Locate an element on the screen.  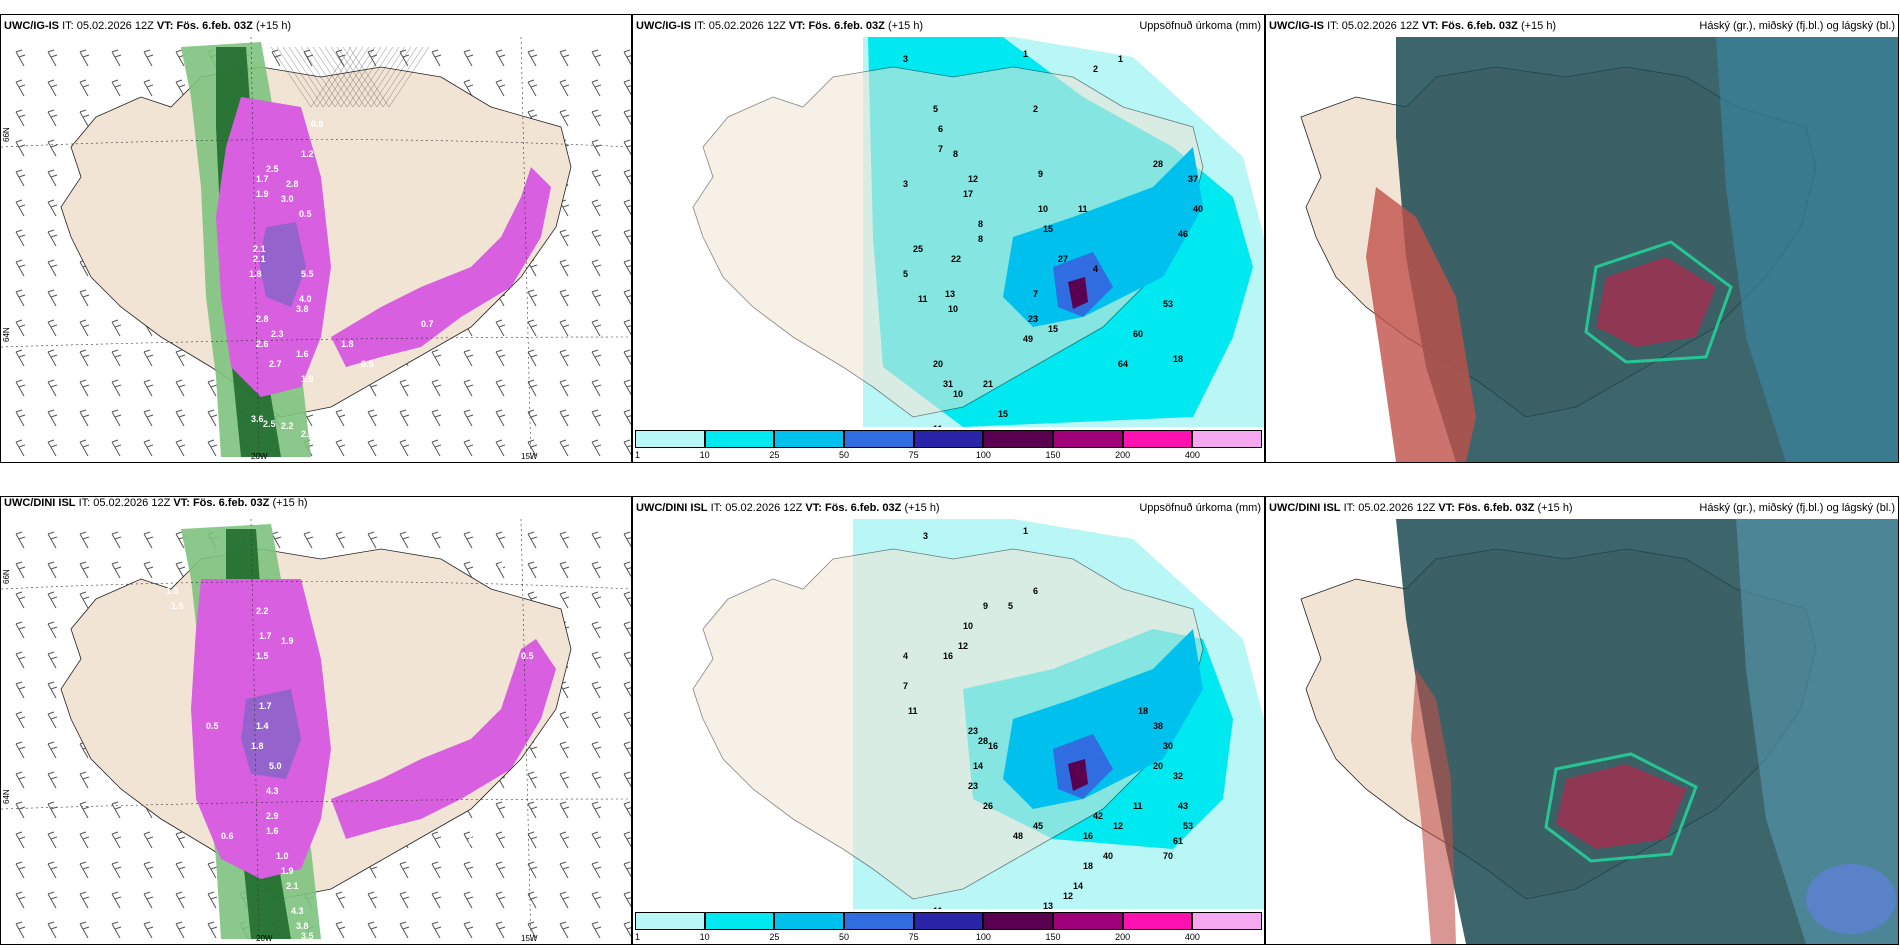
colorbar-tick: 50 is located at coordinates (844, 455).